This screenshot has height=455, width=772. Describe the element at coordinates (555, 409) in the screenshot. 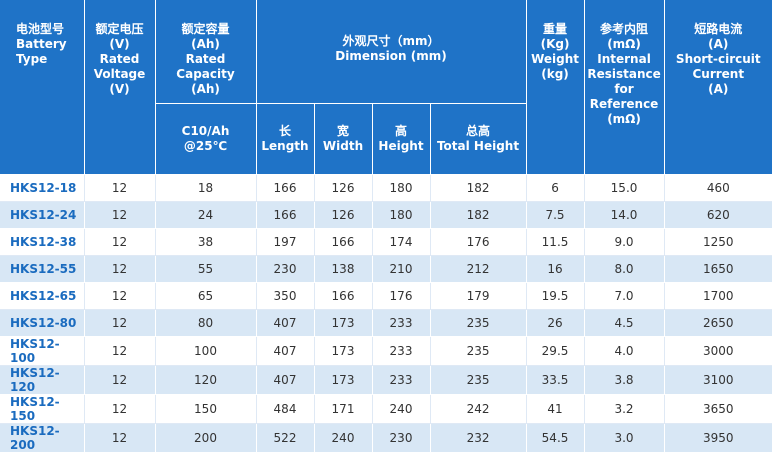

I see `cell-weight: 41` at that location.